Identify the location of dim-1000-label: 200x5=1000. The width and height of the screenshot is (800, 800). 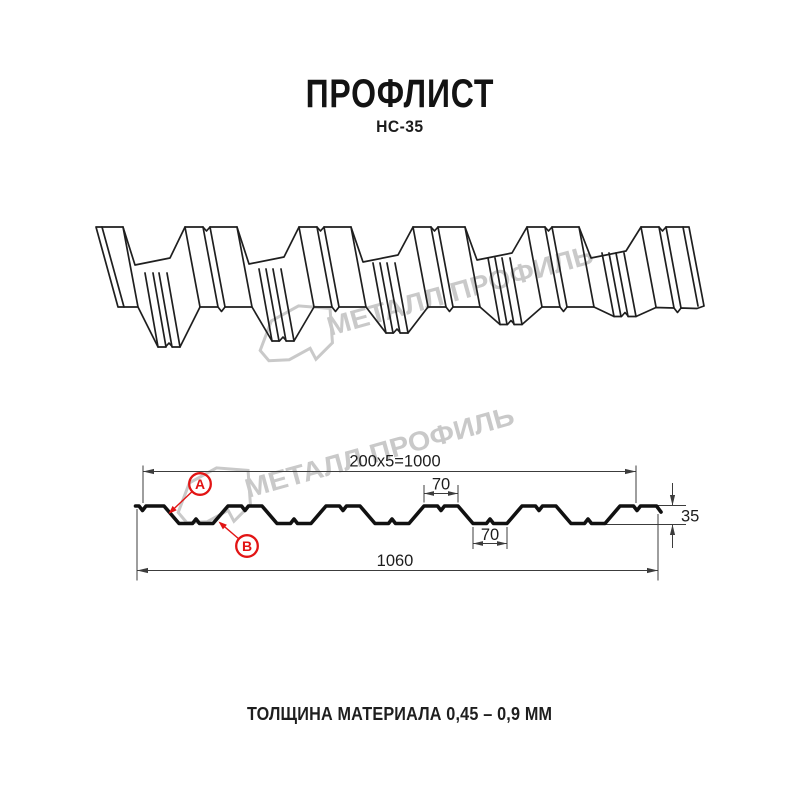
(394, 462).